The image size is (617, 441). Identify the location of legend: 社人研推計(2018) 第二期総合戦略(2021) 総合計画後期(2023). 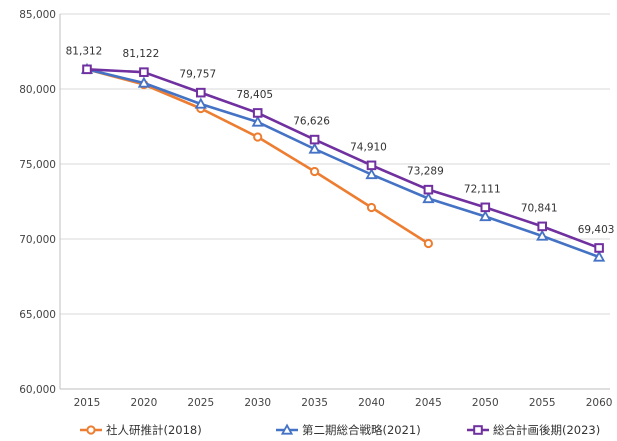
(340, 430).